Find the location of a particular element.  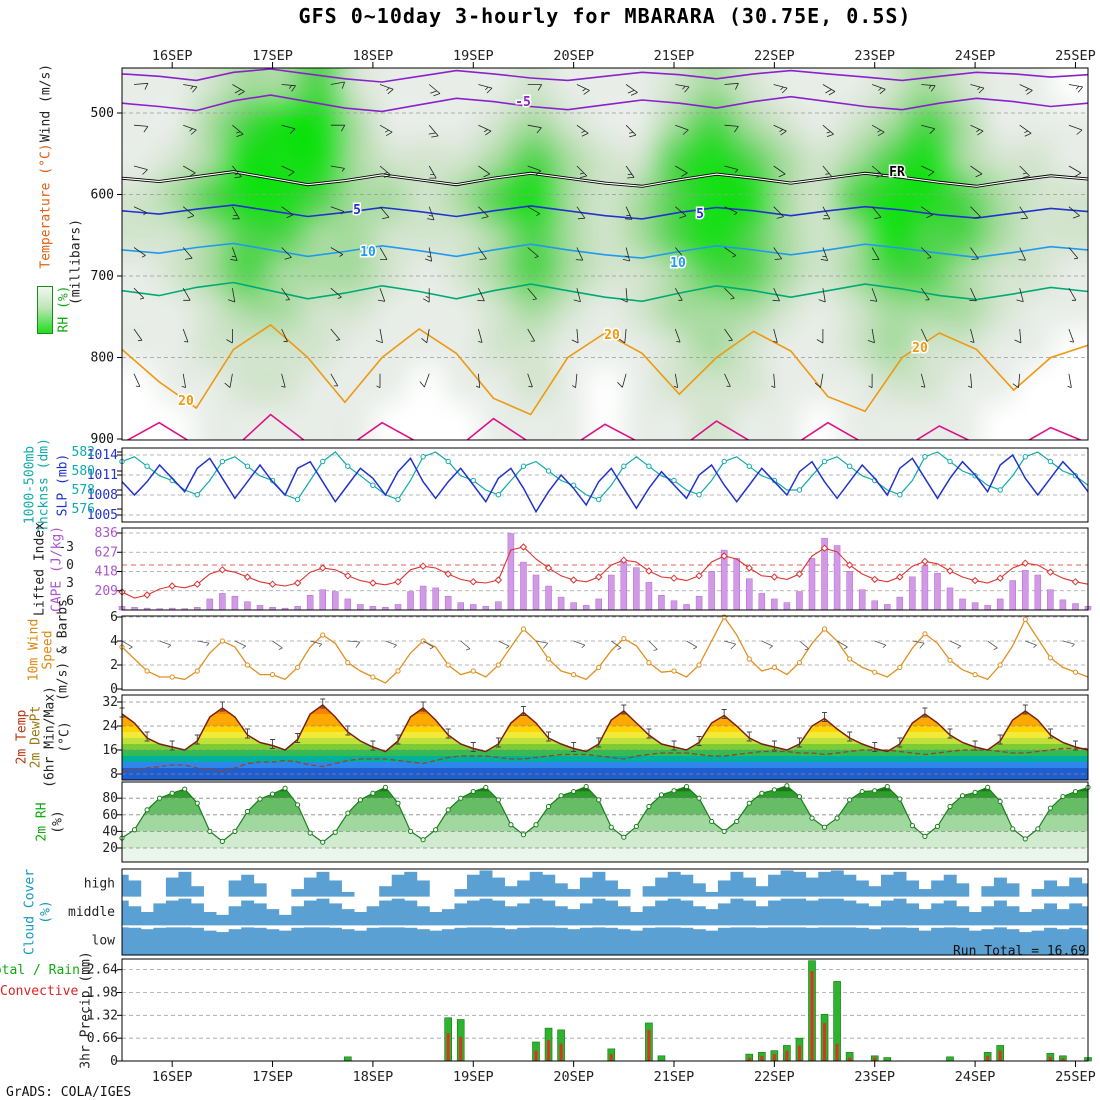

tick-label: 25SEP is located at coordinates (1075, 1077).